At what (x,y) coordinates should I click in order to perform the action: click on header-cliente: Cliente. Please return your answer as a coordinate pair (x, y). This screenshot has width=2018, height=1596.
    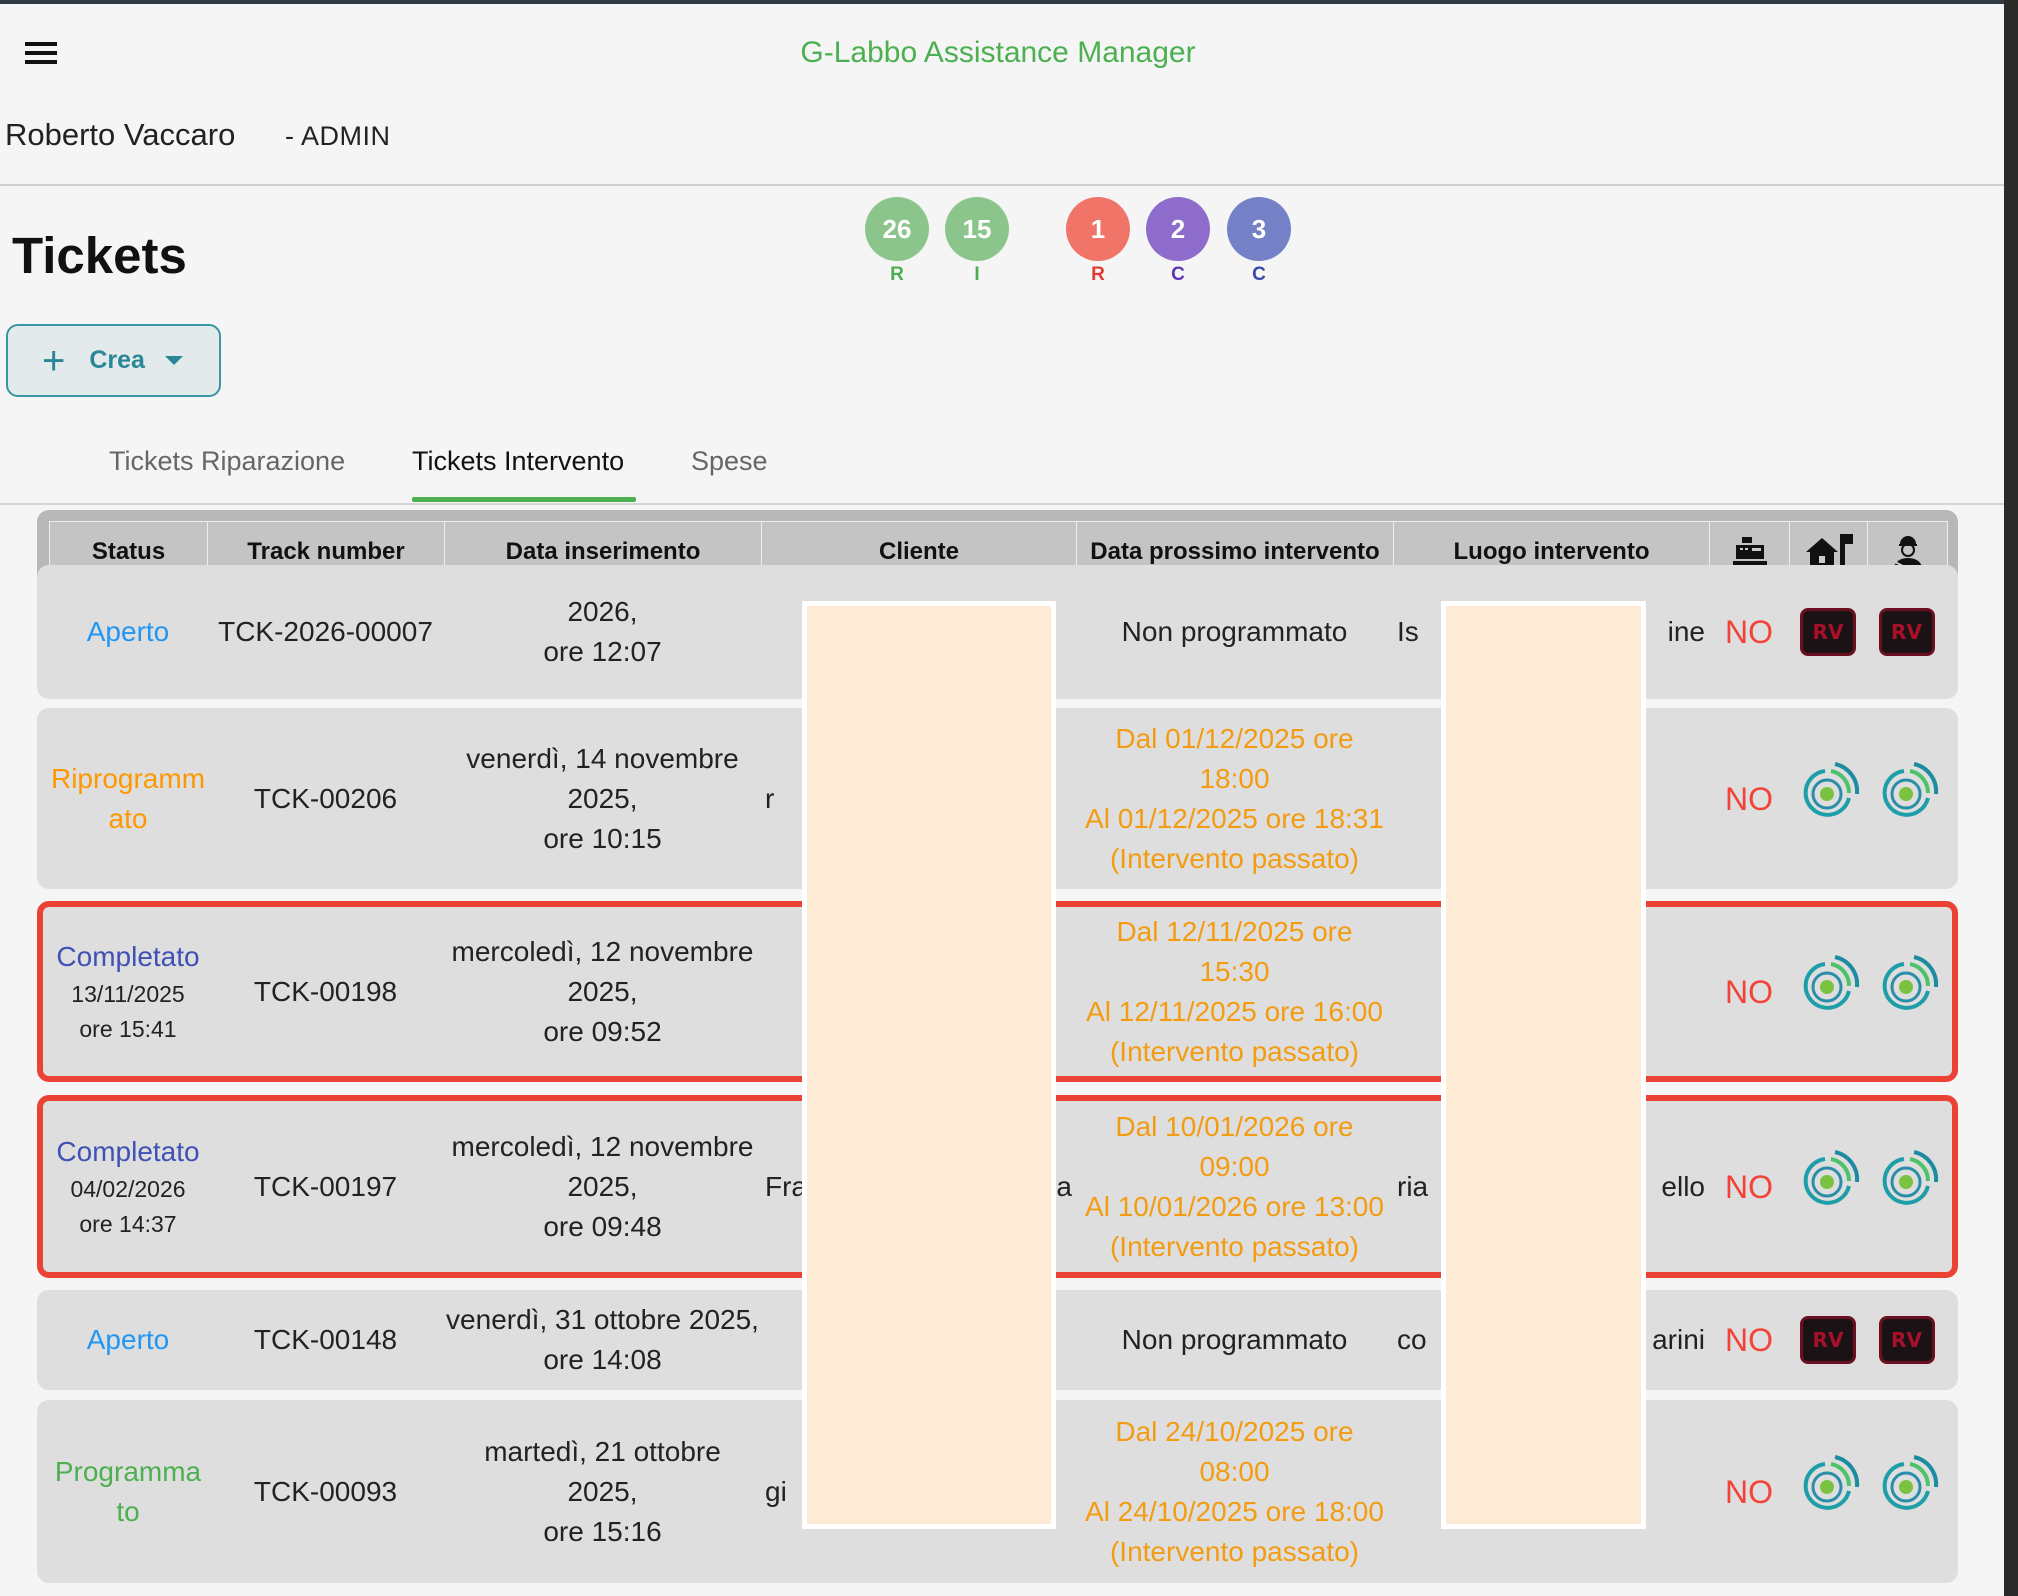
    Looking at the image, I should click on (919, 552).